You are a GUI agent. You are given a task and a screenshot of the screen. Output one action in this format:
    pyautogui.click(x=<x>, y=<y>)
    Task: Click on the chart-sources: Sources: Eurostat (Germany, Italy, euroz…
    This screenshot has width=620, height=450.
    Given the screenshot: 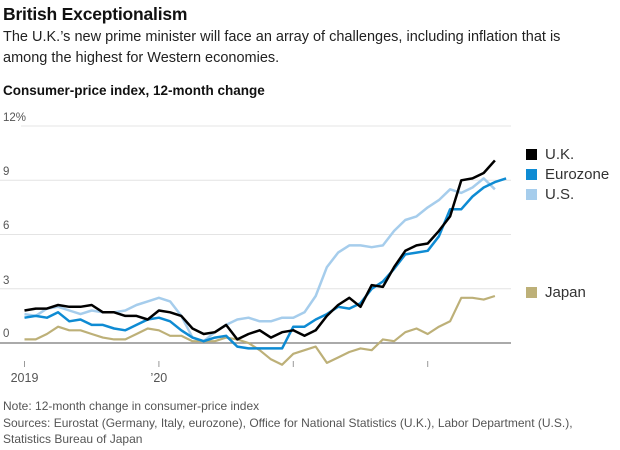 What is the action you would take?
    pyautogui.click(x=288, y=431)
    